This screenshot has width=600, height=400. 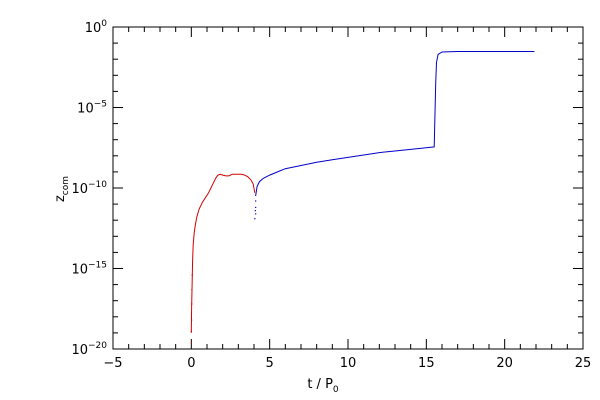 What do you see at coordinates (96, 27) in the screenshot?
I see `y-tick-label: 10⁰` at bounding box center [96, 27].